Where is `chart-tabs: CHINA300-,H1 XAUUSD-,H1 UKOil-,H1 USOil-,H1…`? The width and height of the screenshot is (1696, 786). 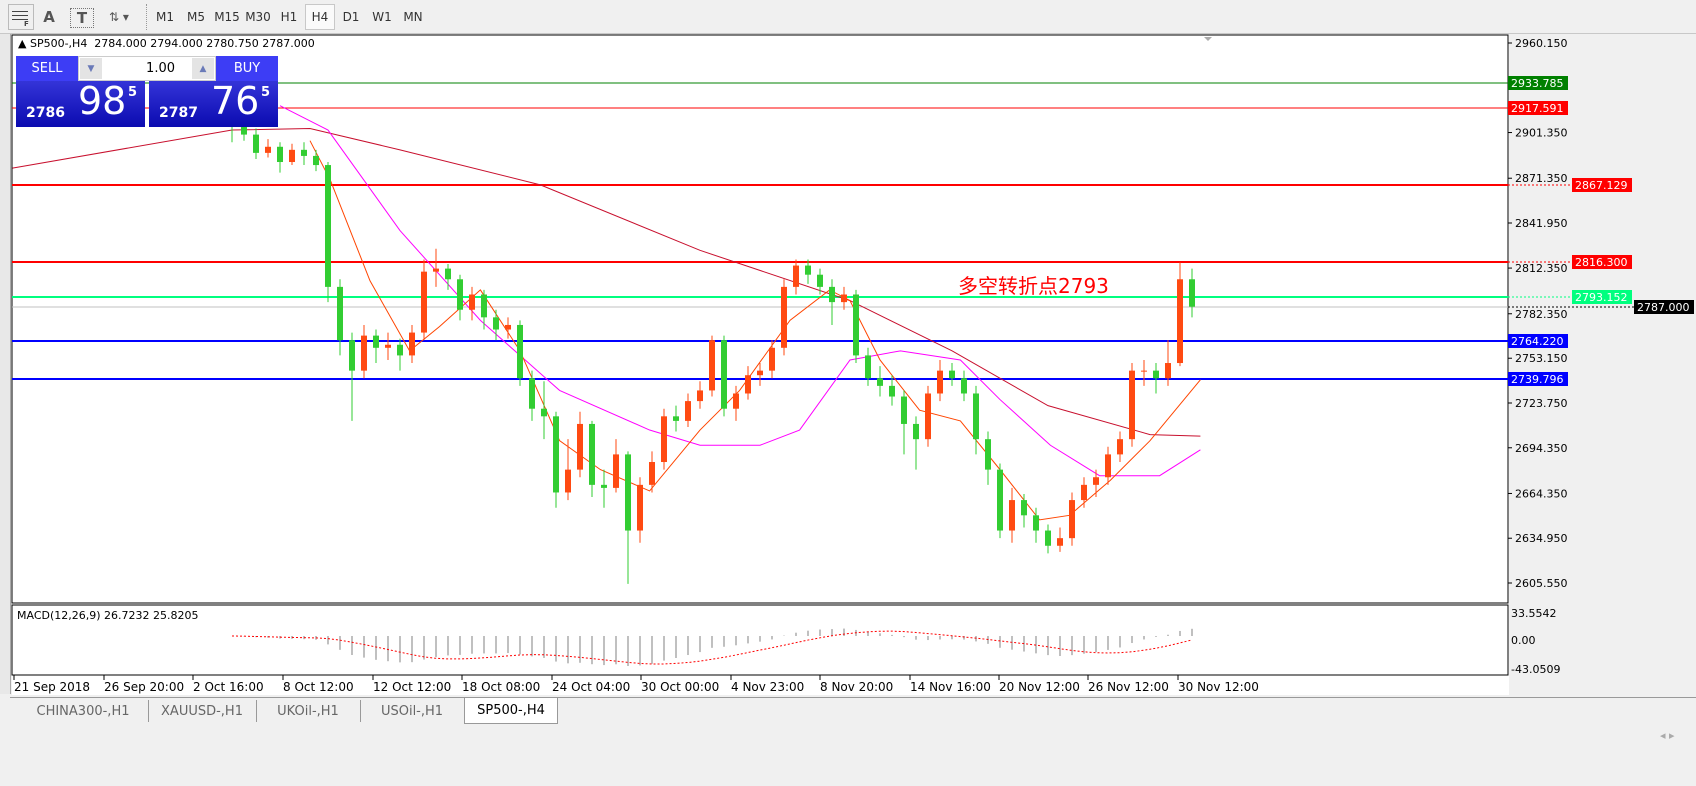 chart-tabs: CHINA300-,H1 XAUUSD-,H1 UKOil-,H1 USOil-,H1… is located at coordinates (853, 710).